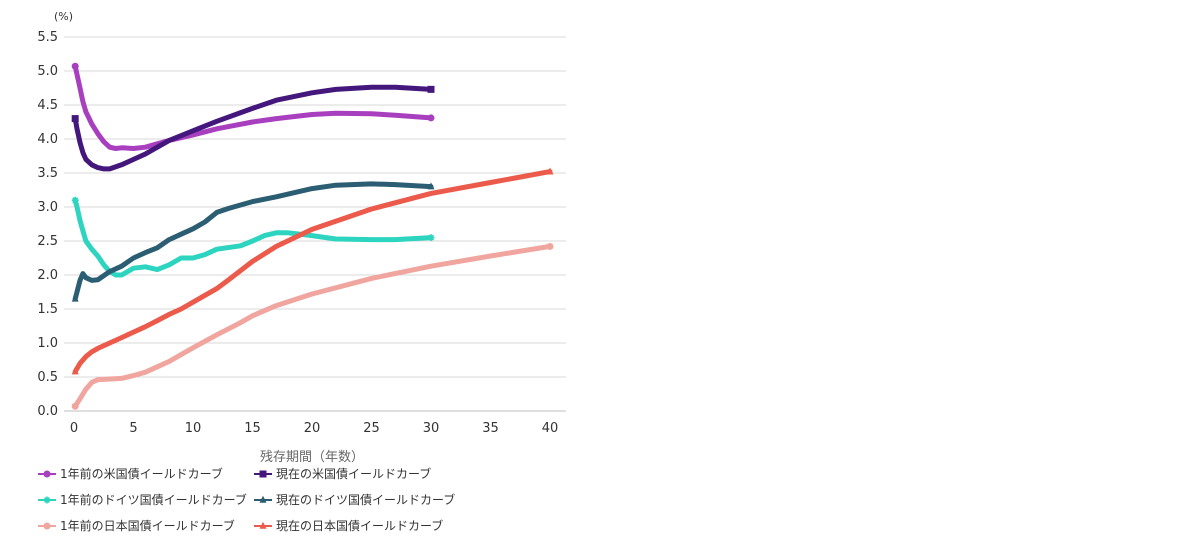  I want to click on legend-label: 1年前の日本国債イールドカーブ, so click(147, 525).